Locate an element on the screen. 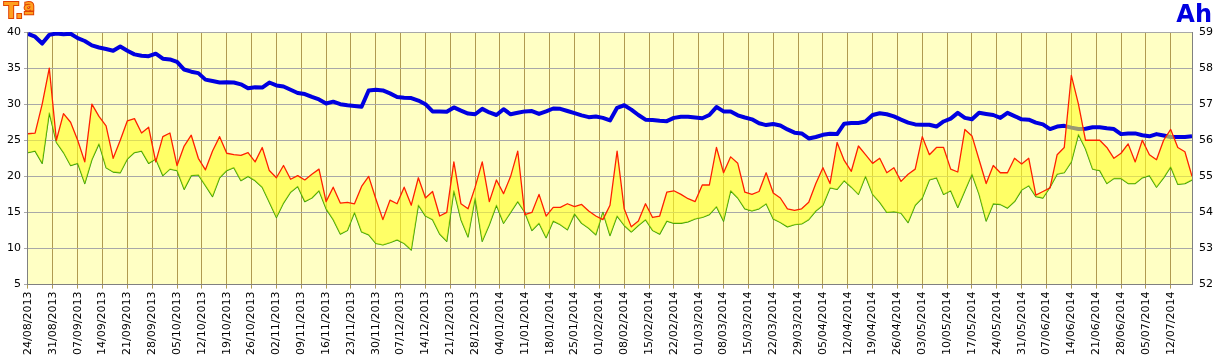 This screenshot has width=1220, height=360. x-tick-label: 12/10/2013 is located at coordinates (201, 323).